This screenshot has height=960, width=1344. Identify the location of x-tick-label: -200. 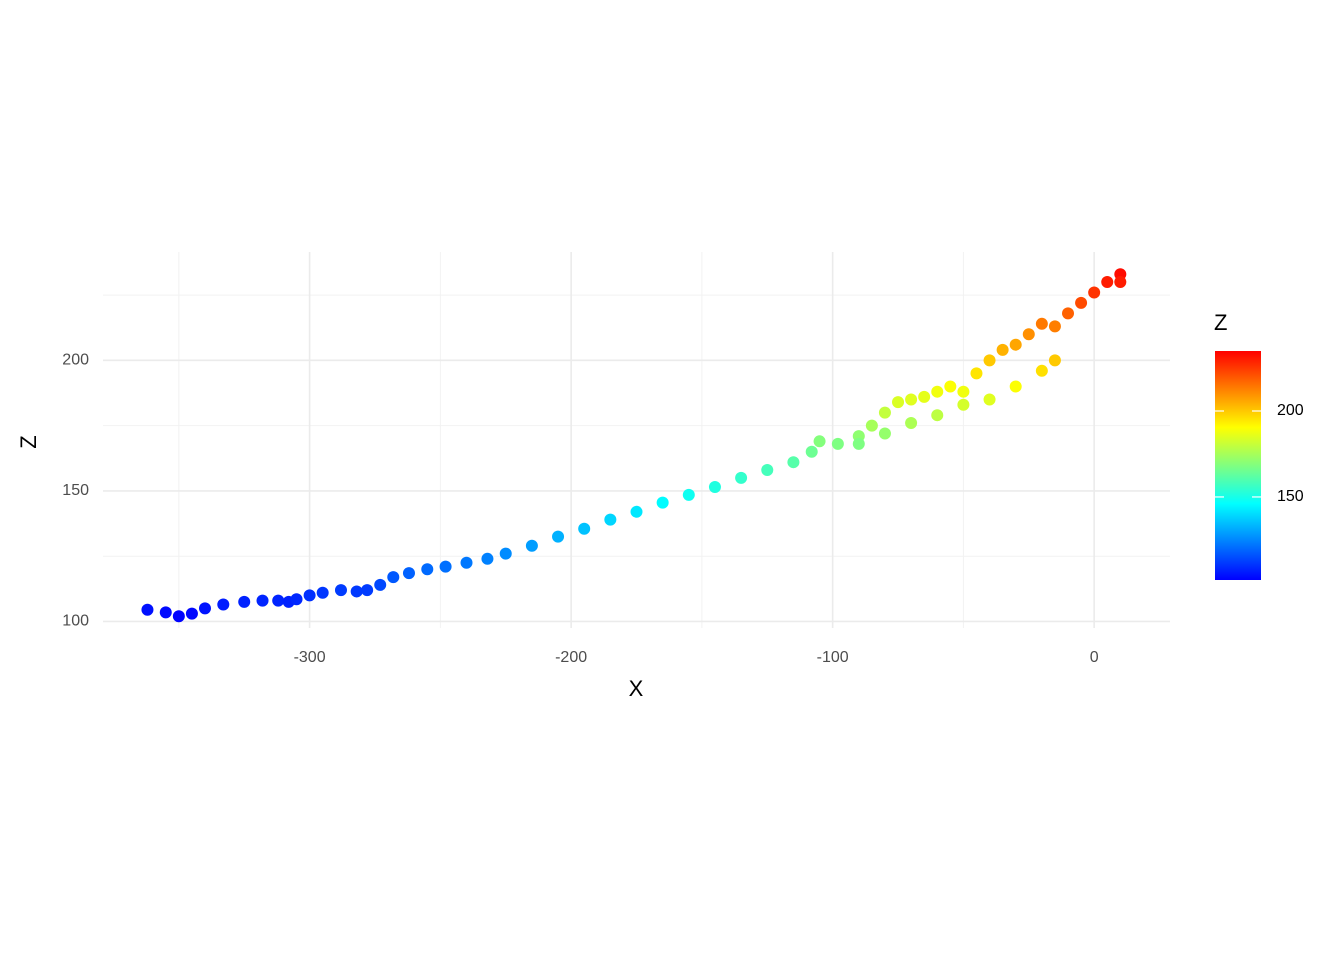
(571, 657).